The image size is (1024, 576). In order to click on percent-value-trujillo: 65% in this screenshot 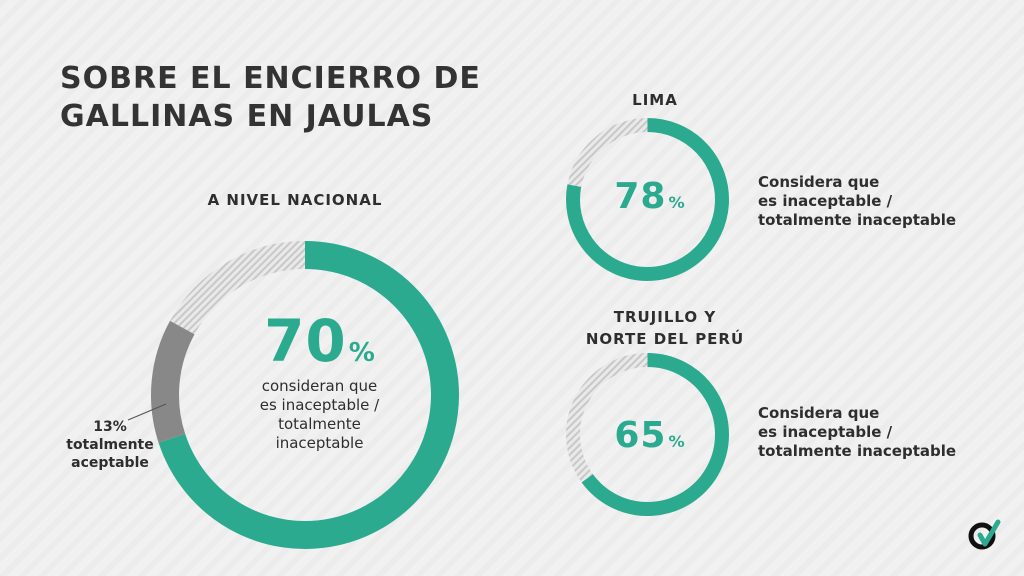, I will do `click(650, 439)`.